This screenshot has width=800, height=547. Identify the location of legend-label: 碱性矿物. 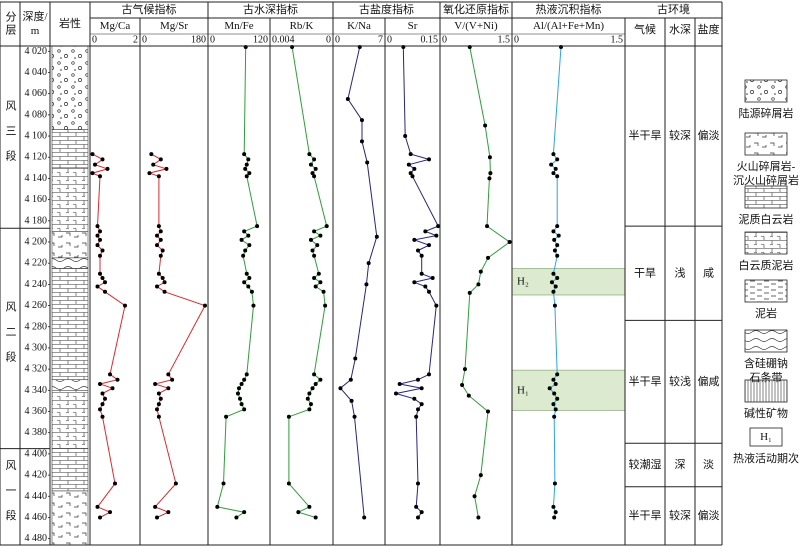
(766, 413).